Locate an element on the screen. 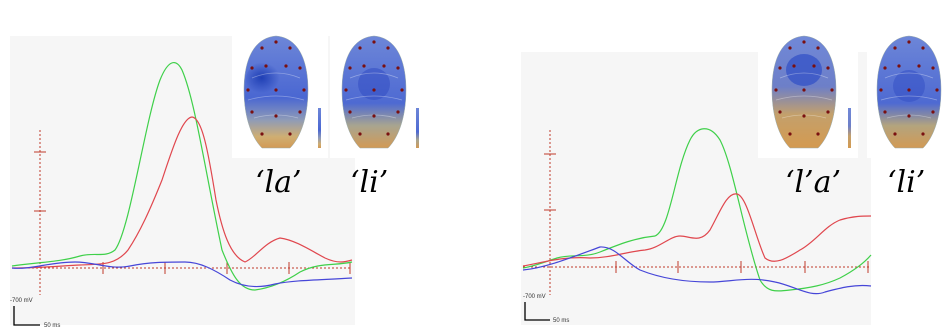 This screenshot has height=329, width=950. left-scale-voltage: -700 mV is located at coordinates (21, 301).